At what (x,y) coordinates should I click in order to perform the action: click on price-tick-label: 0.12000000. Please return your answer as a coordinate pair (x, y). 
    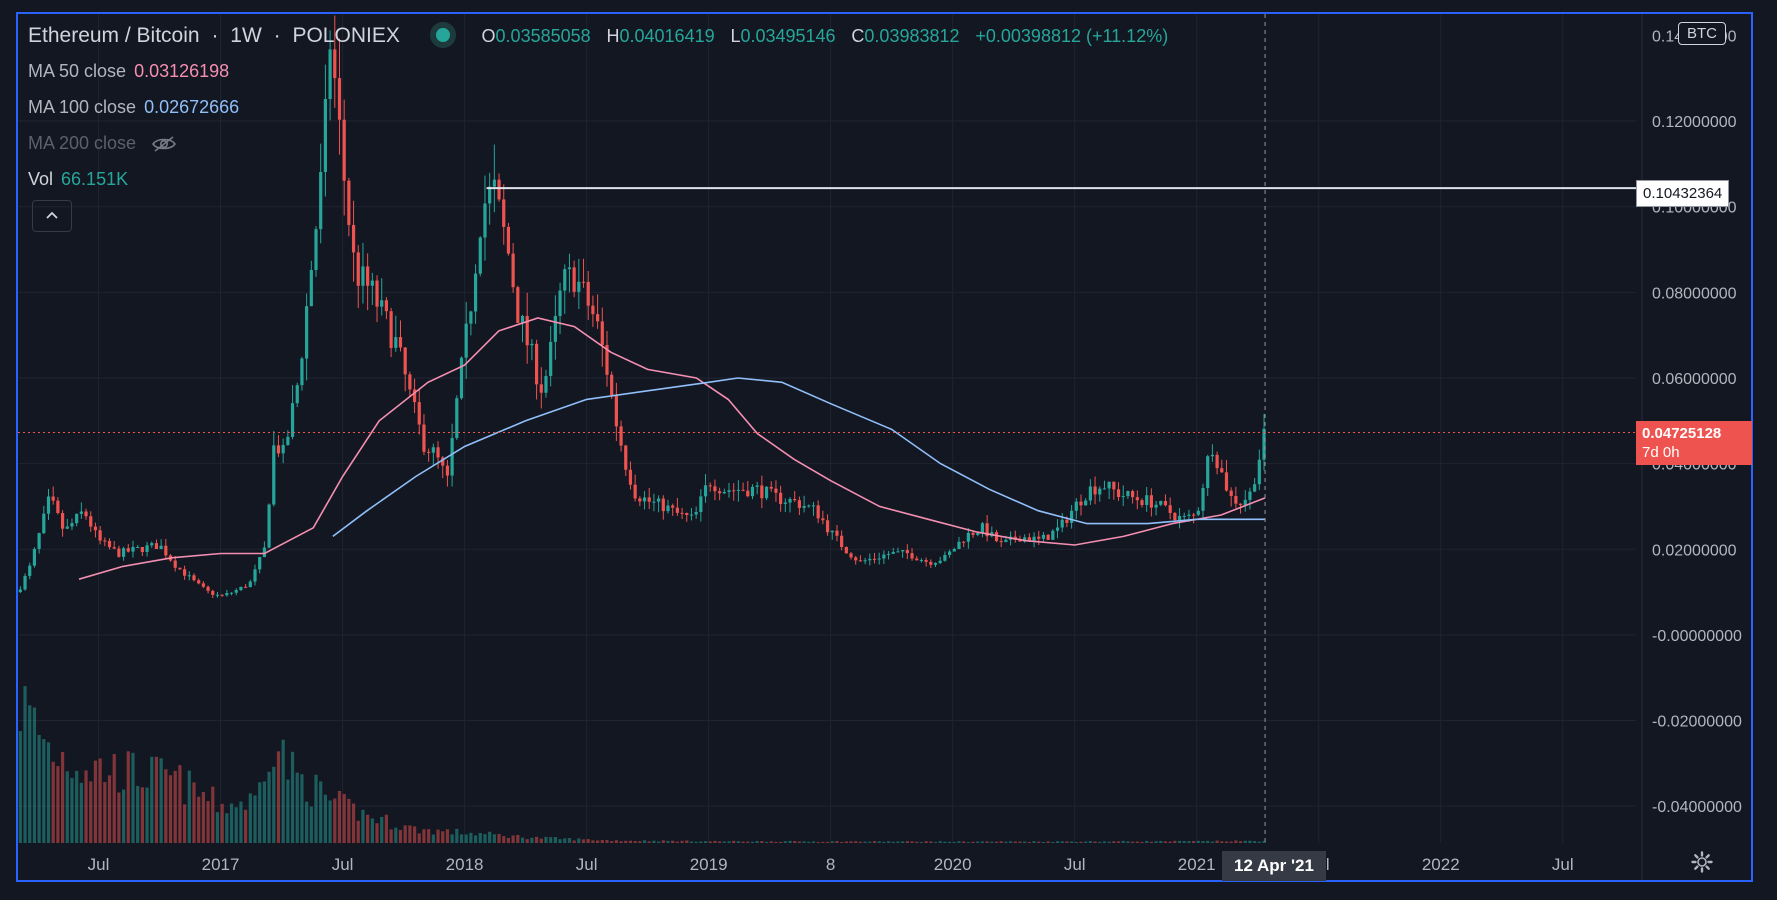
    Looking at the image, I should click on (1694, 122).